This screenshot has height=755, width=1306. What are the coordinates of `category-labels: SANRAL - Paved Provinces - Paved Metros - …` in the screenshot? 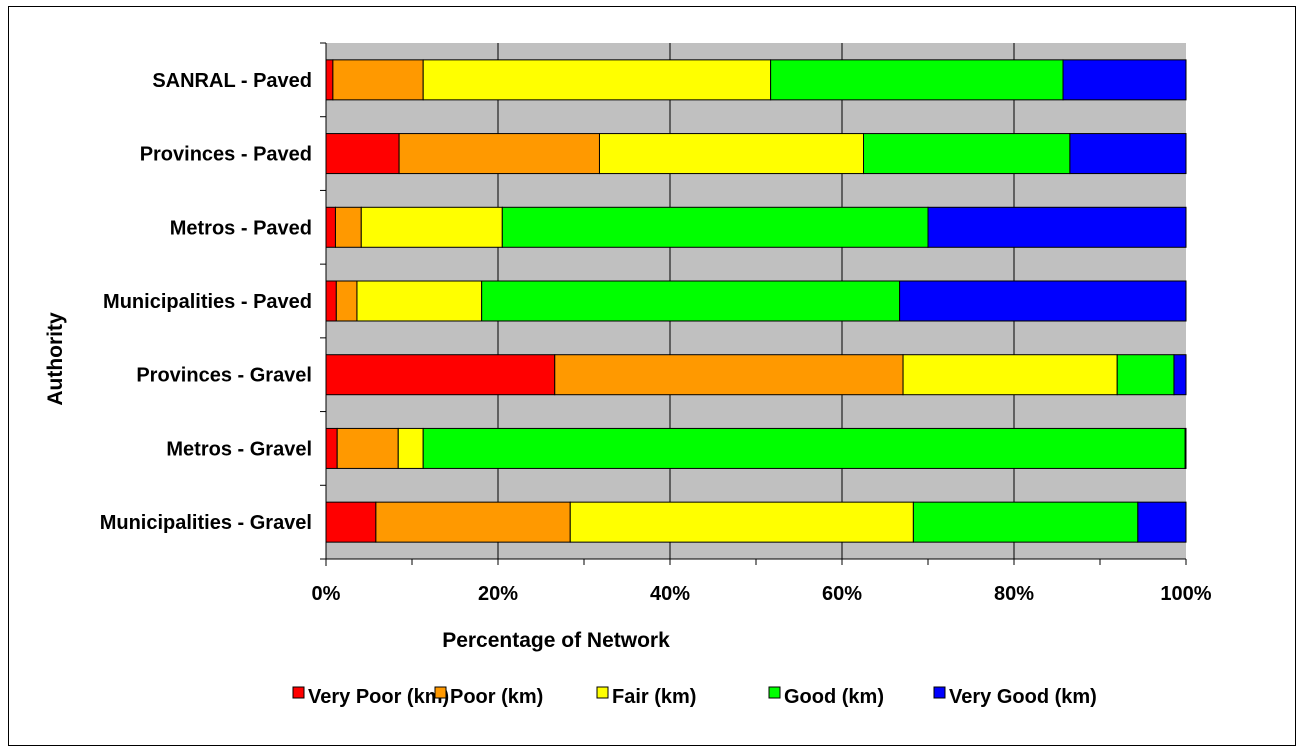 It's located at (206, 302).